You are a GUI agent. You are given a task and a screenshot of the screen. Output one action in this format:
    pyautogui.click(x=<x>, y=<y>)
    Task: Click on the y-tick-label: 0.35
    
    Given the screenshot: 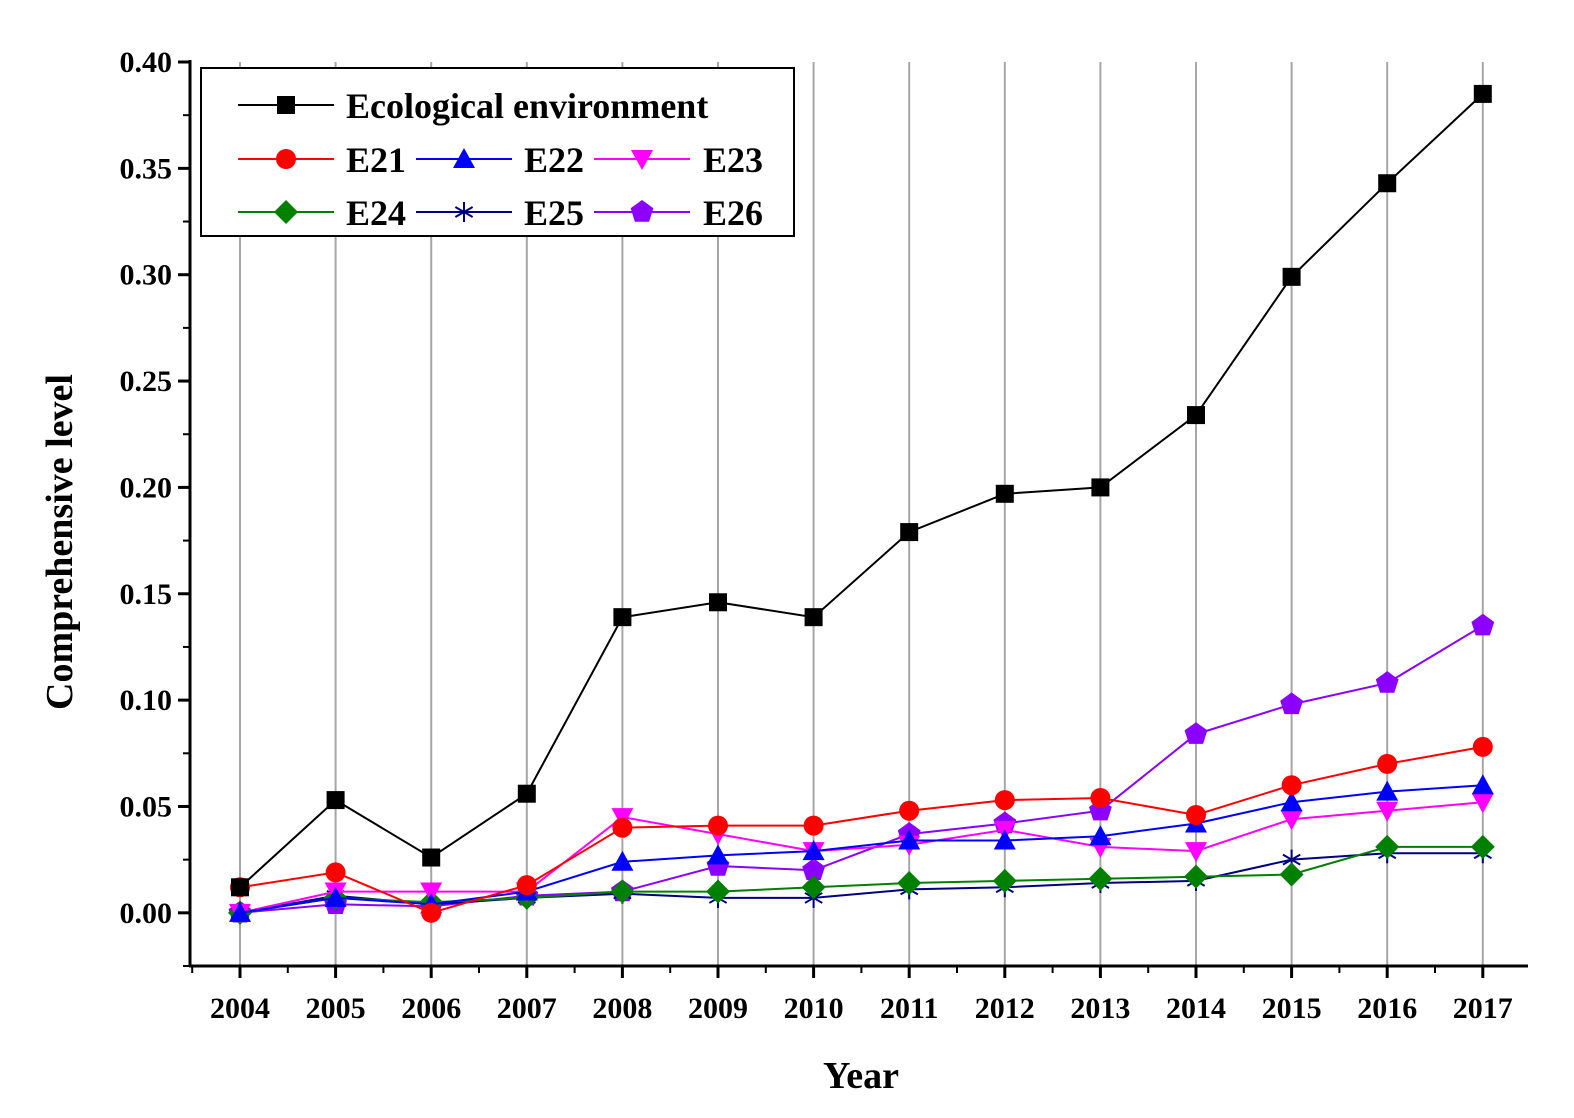 What is the action you would take?
    pyautogui.click(x=146, y=168)
    